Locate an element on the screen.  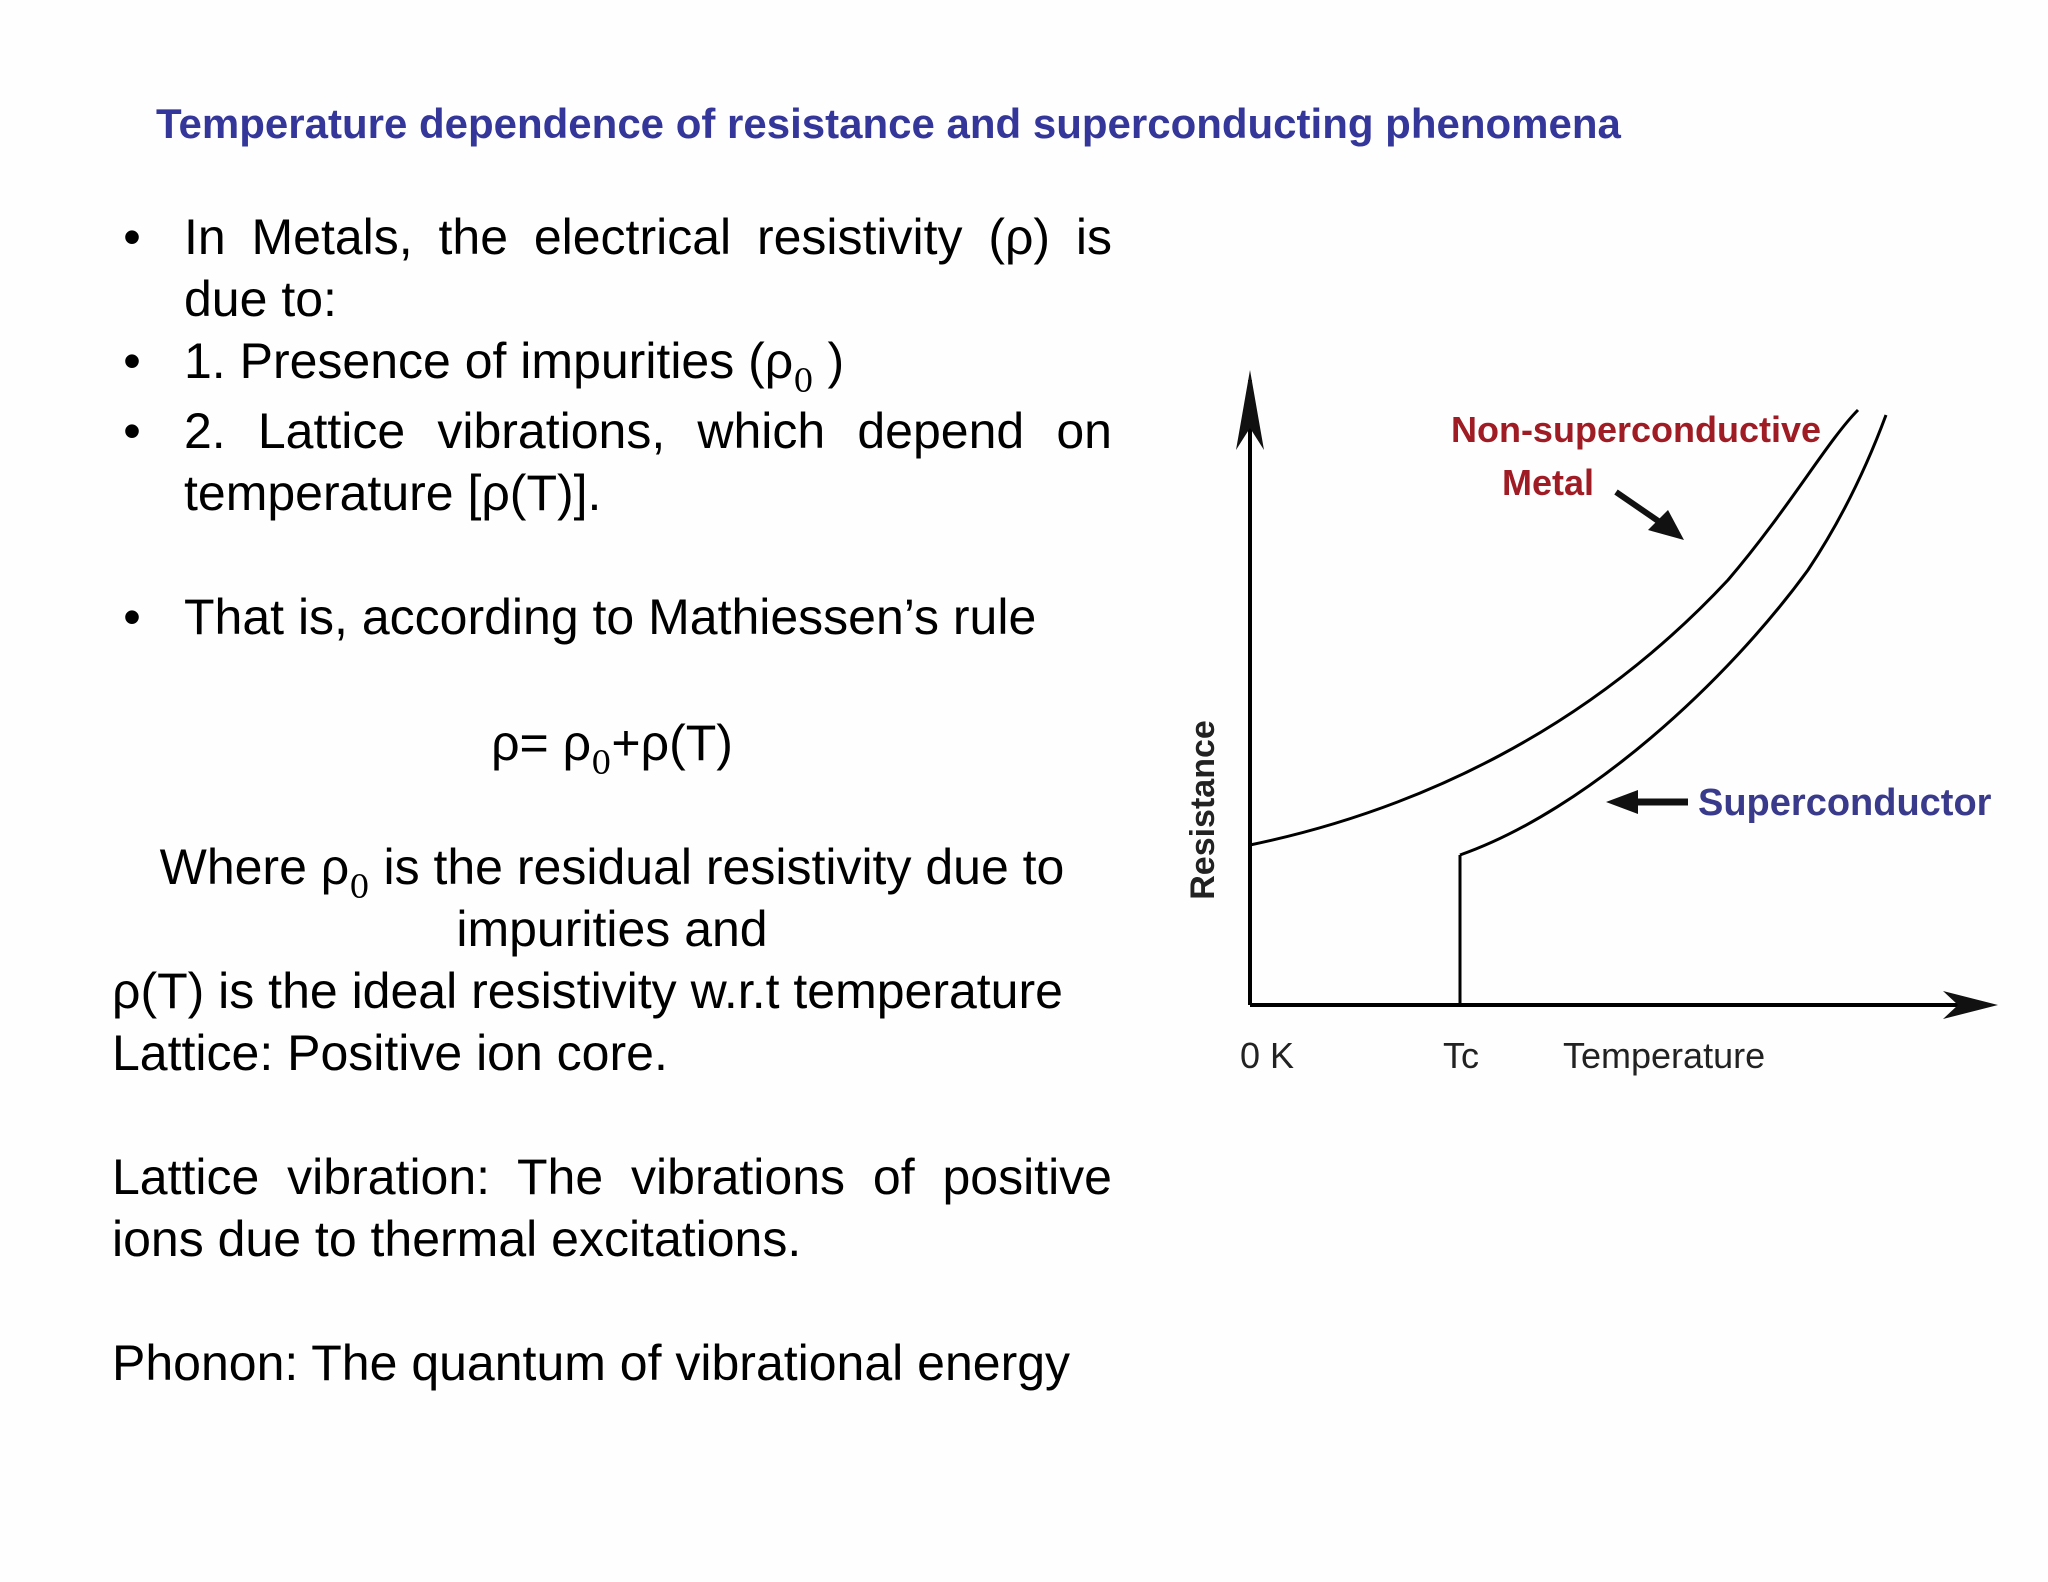
metal-curve is located at coordinates (1554, 627).